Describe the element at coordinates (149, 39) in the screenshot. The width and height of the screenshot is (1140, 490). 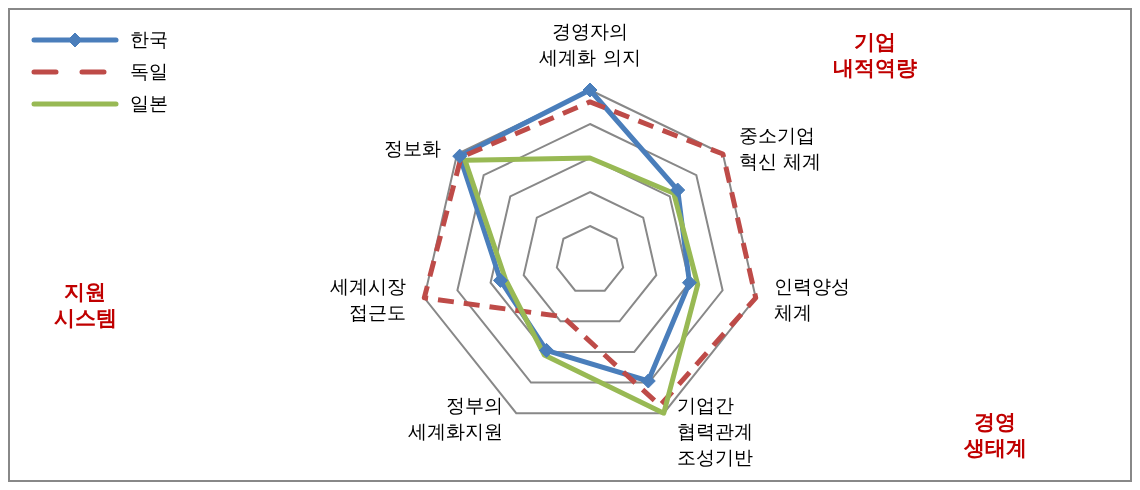
I see `legend-label: 한국` at that location.